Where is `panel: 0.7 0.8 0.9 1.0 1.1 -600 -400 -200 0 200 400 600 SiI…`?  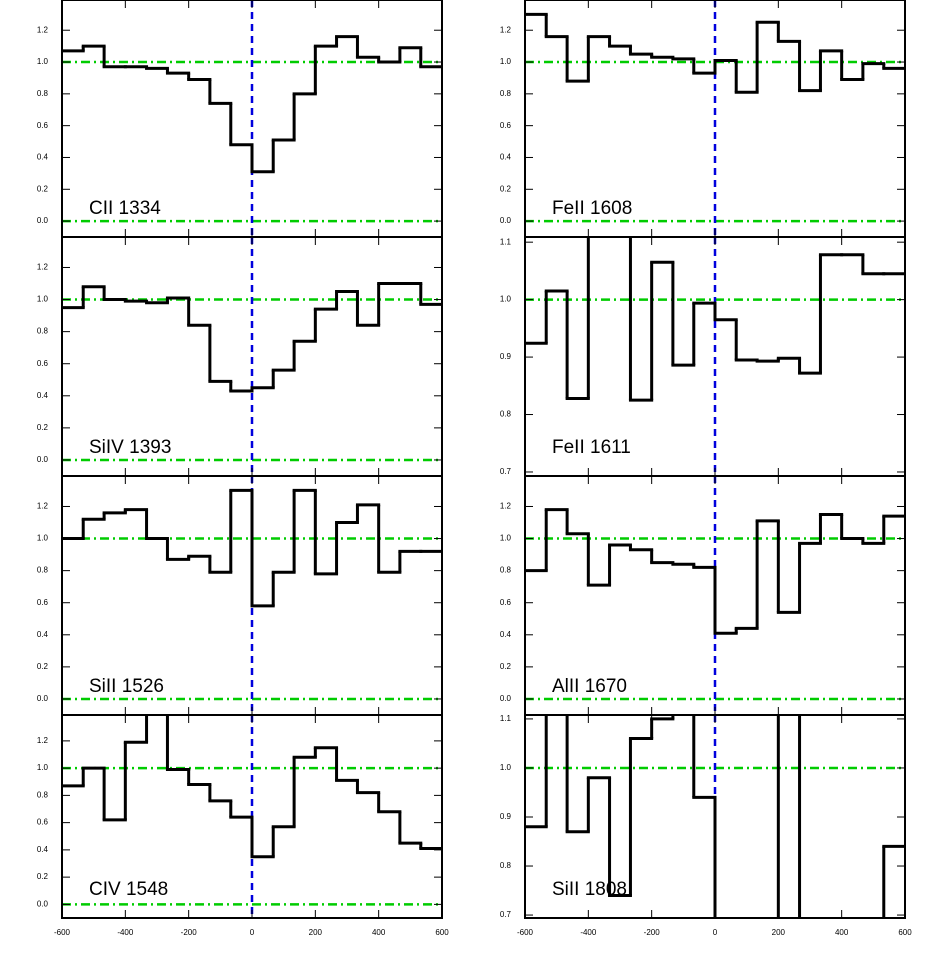 panel: 0.7 0.8 0.9 1.0 1.1 -600 -400 -200 0 200 400 600 SiI… is located at coordinates (706, 825).